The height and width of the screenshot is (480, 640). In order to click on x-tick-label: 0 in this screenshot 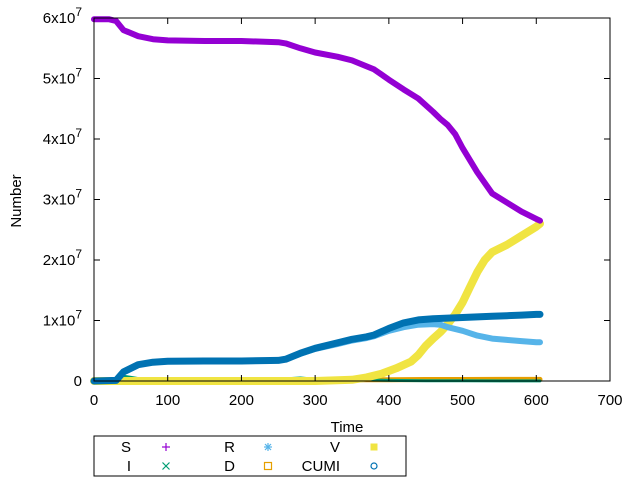, I will do `click(94, 400)`.